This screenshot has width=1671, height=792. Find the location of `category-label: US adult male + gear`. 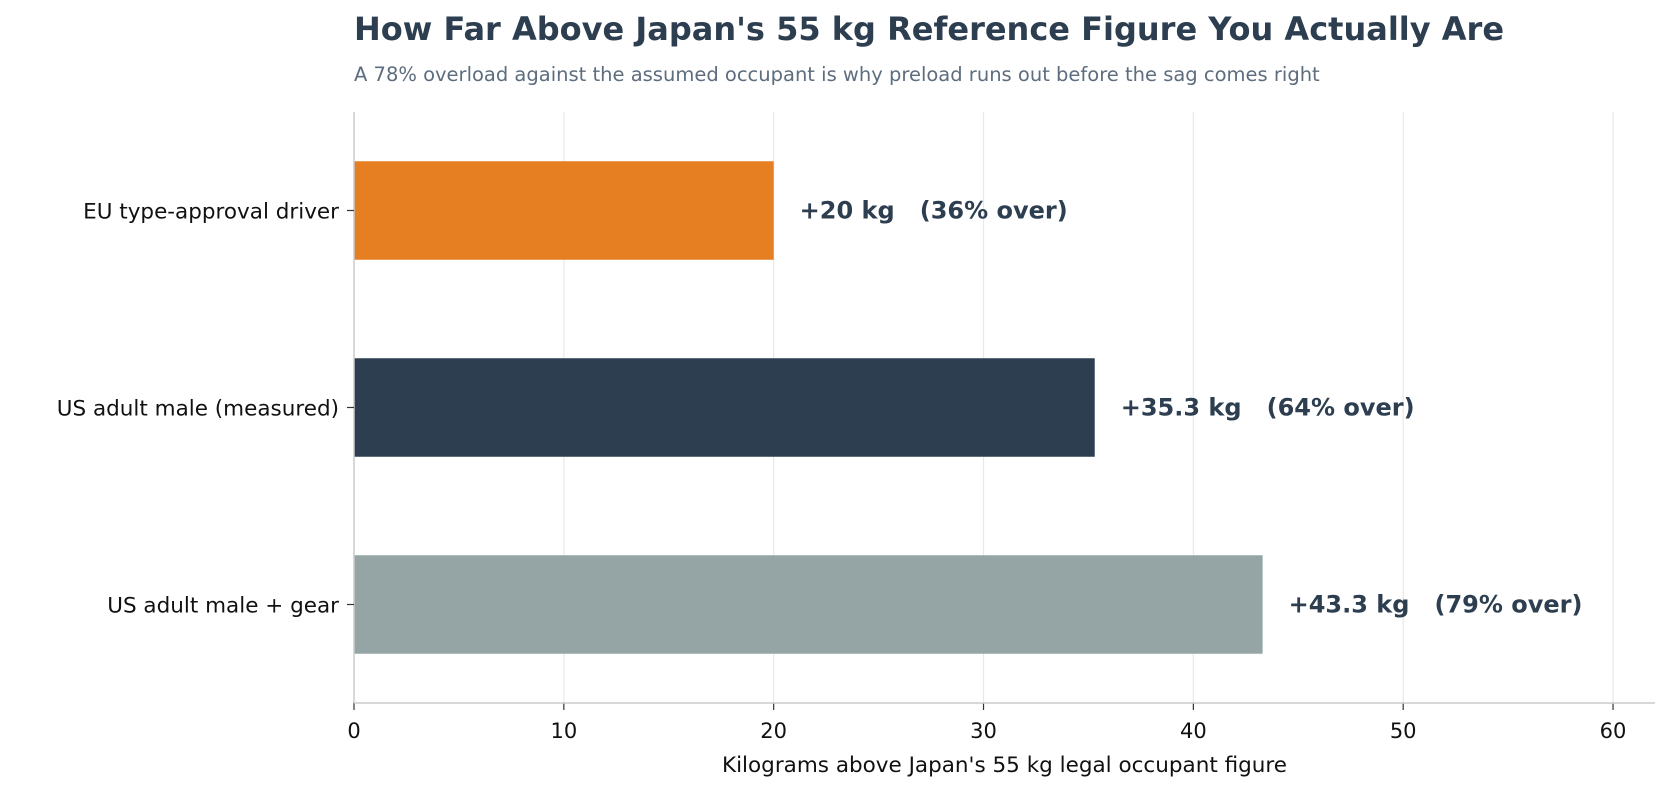

category-label: US adult male + gear is located at coordinates (223, 606).